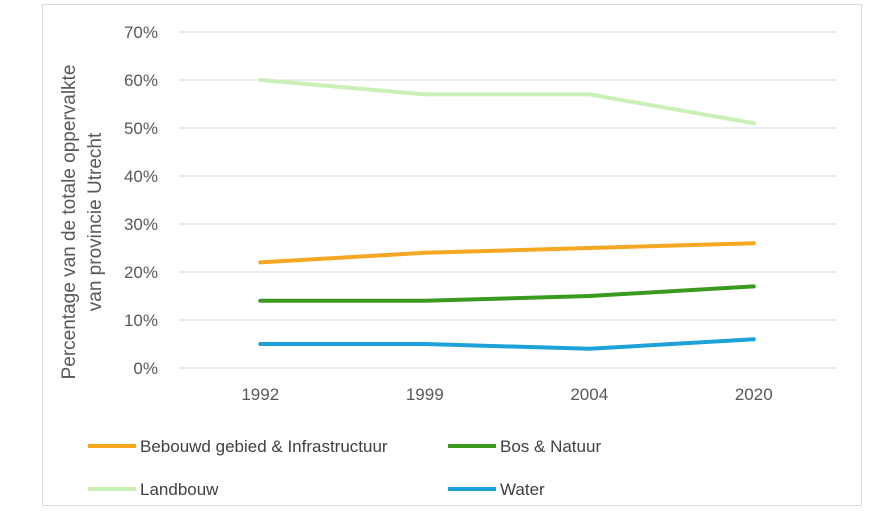  What do you see at coordinates (141, 200) in the screenshot?
I see `y-axis-ticks: 0% 10% 20% 30% 40% 50% 60% 70%` at bounding box center [141, 200].